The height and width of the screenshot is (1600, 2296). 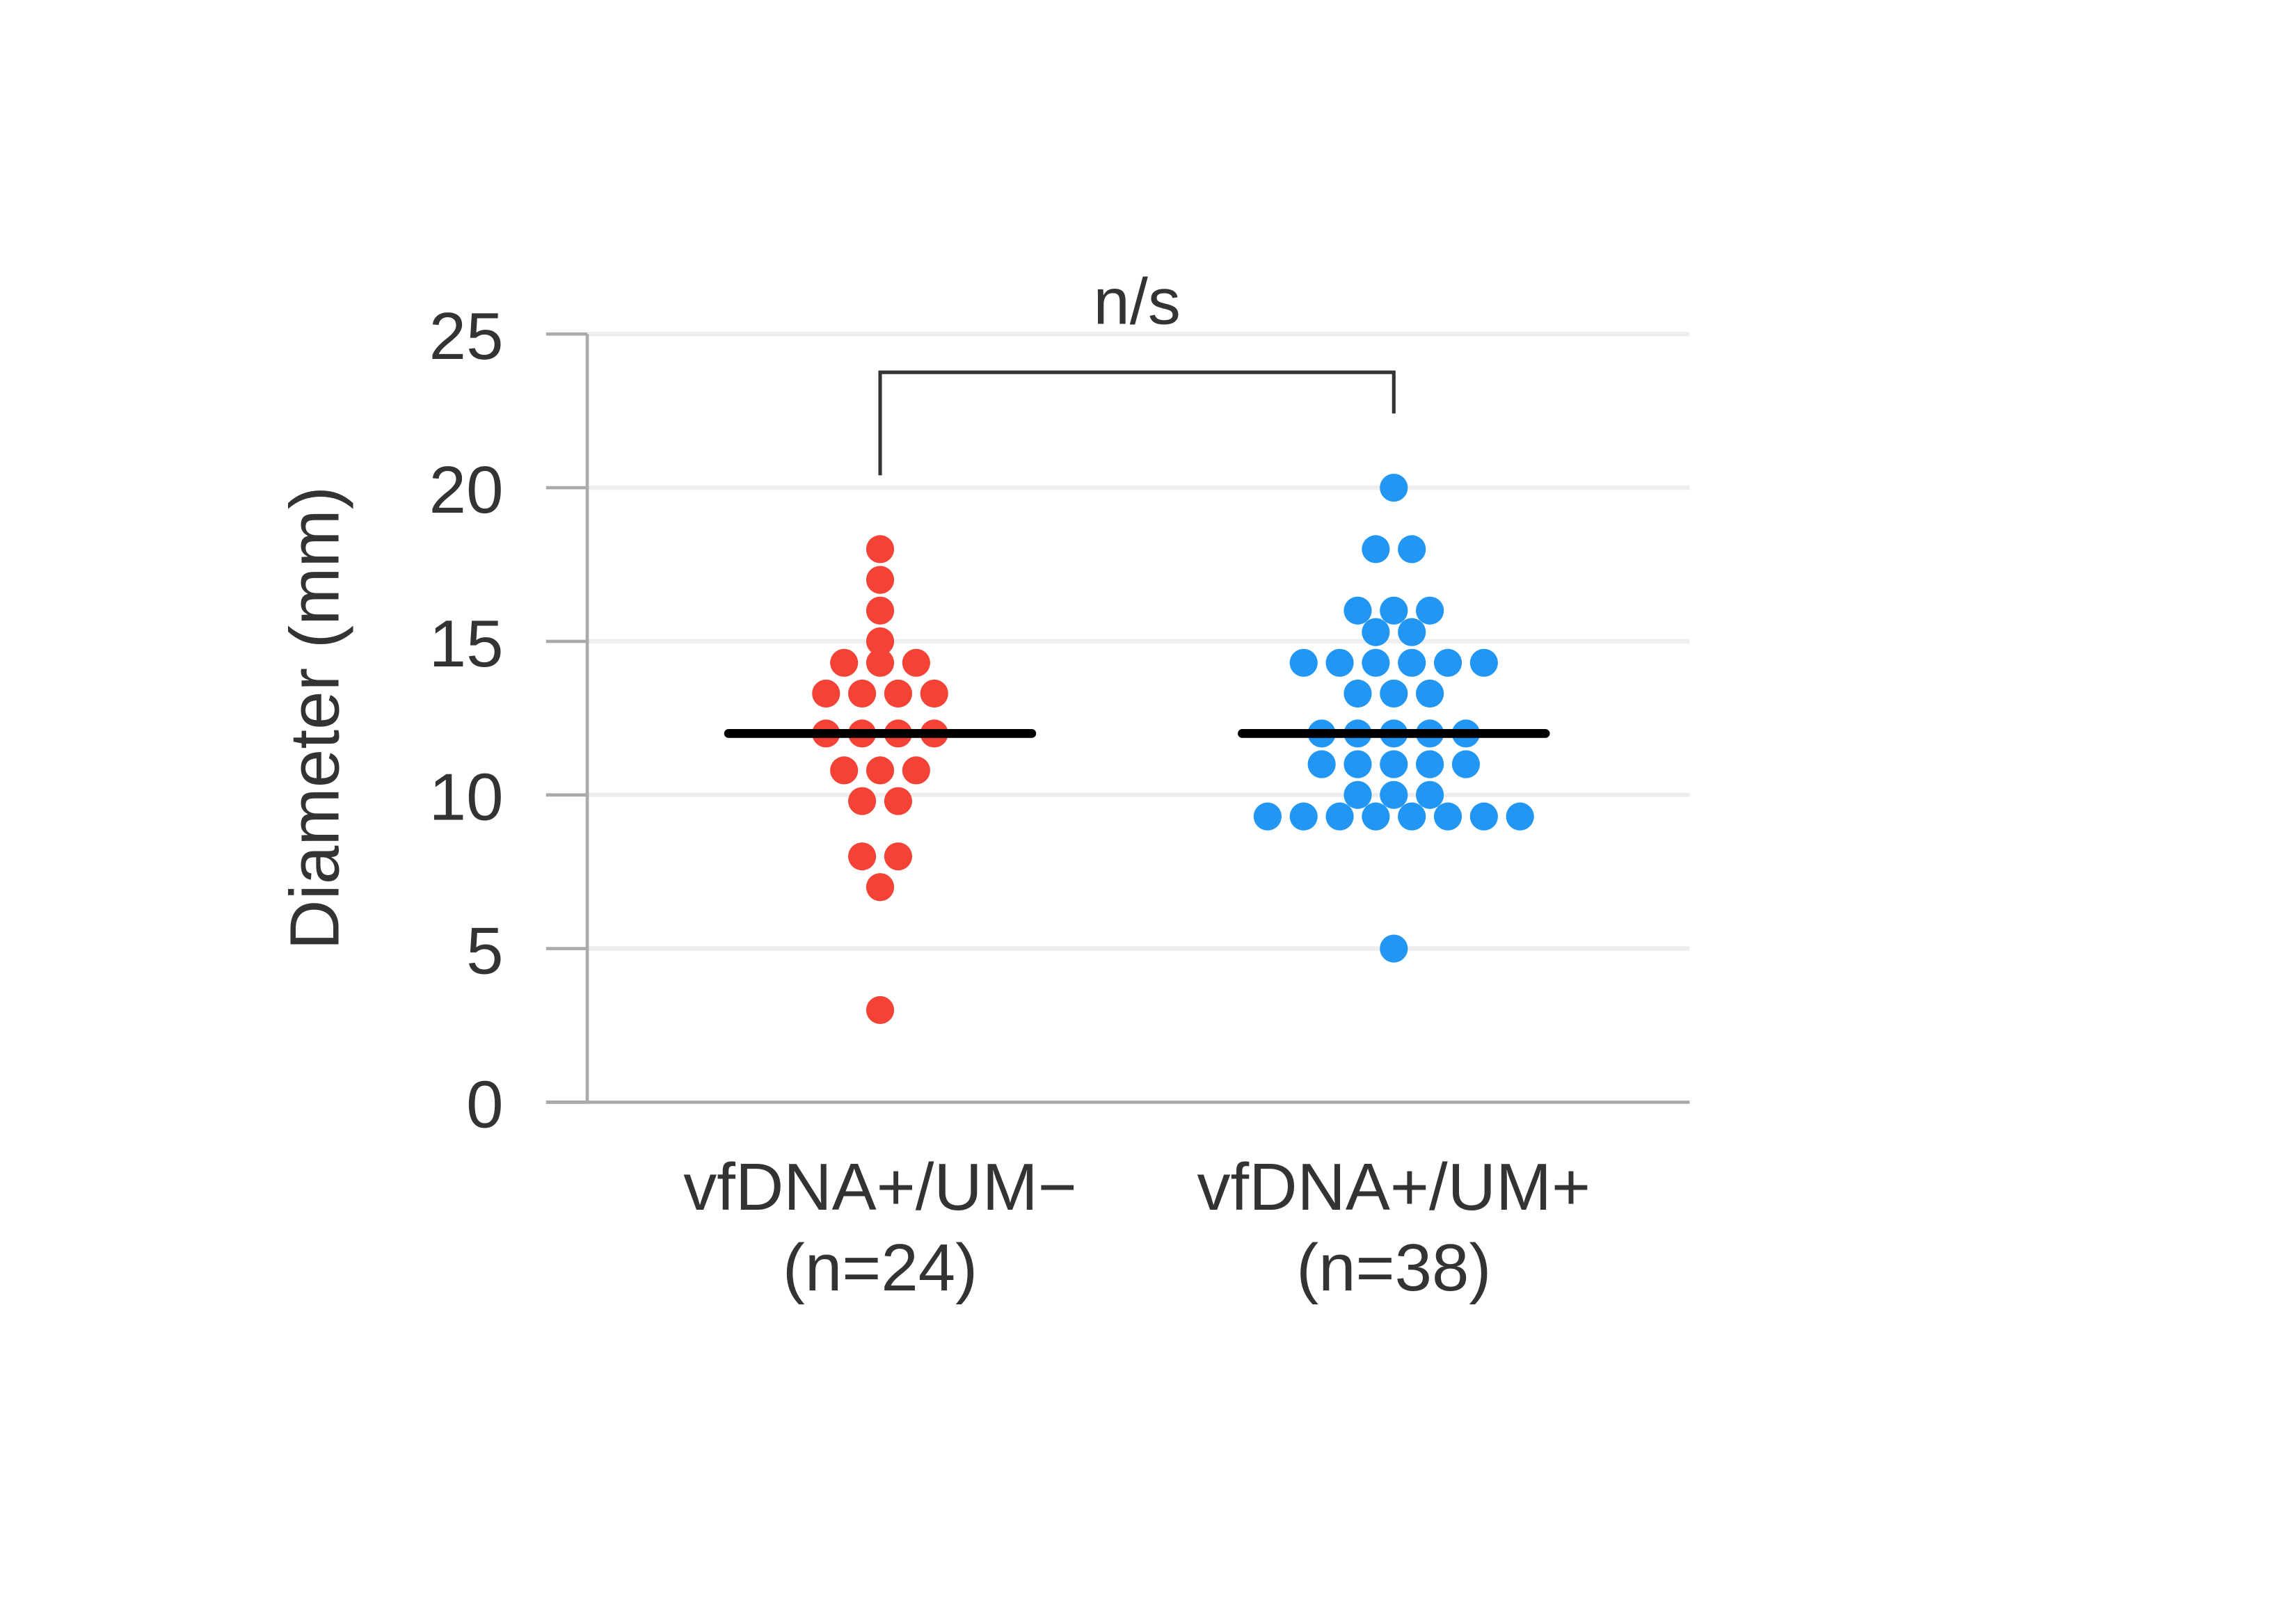 I want to click on category-label: vfDNA+/UM−, so click(x=880, y=1187).